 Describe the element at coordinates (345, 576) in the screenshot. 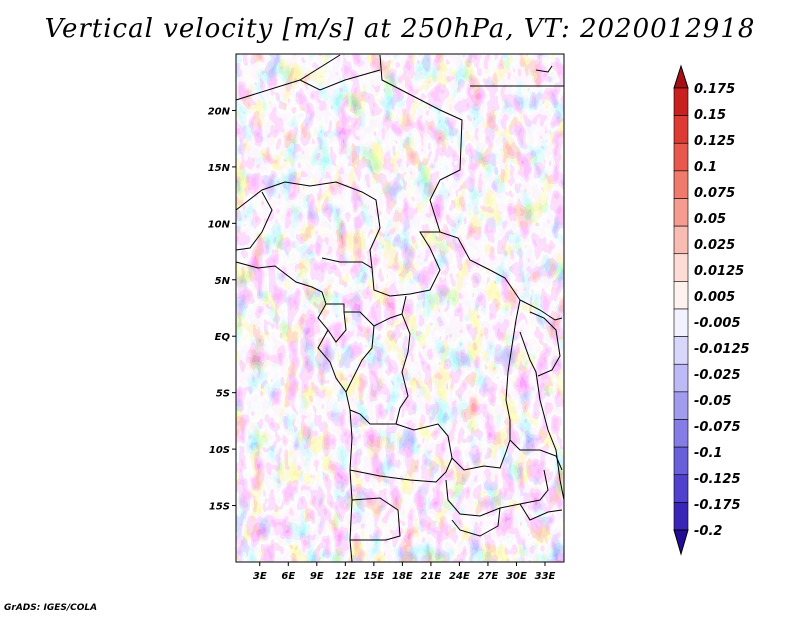

I see `x-tick-label: 12E` at that location.